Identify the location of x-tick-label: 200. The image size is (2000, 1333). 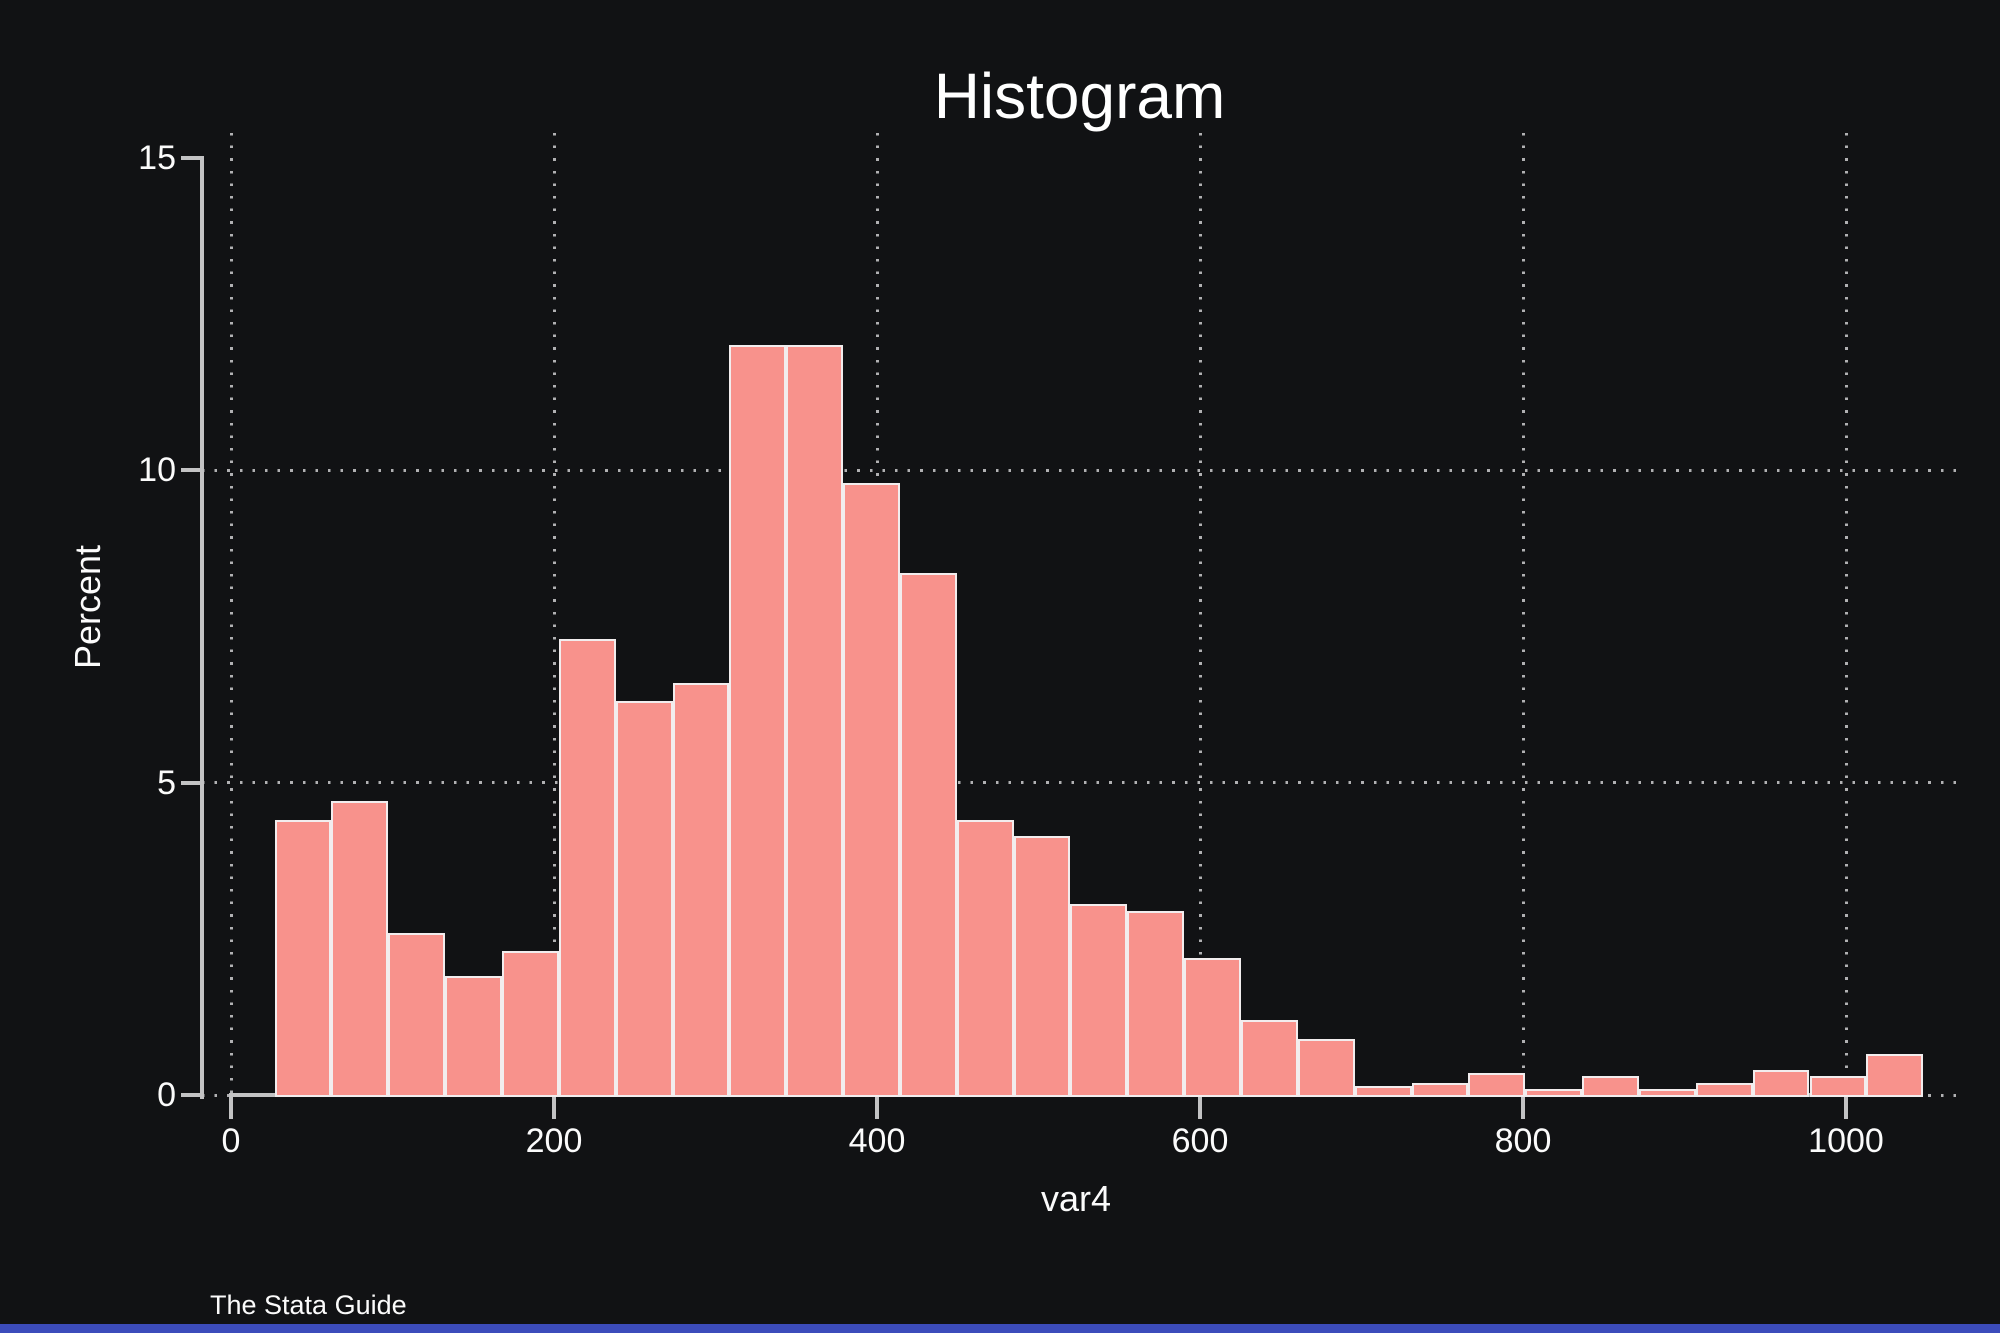
(554, 1141).